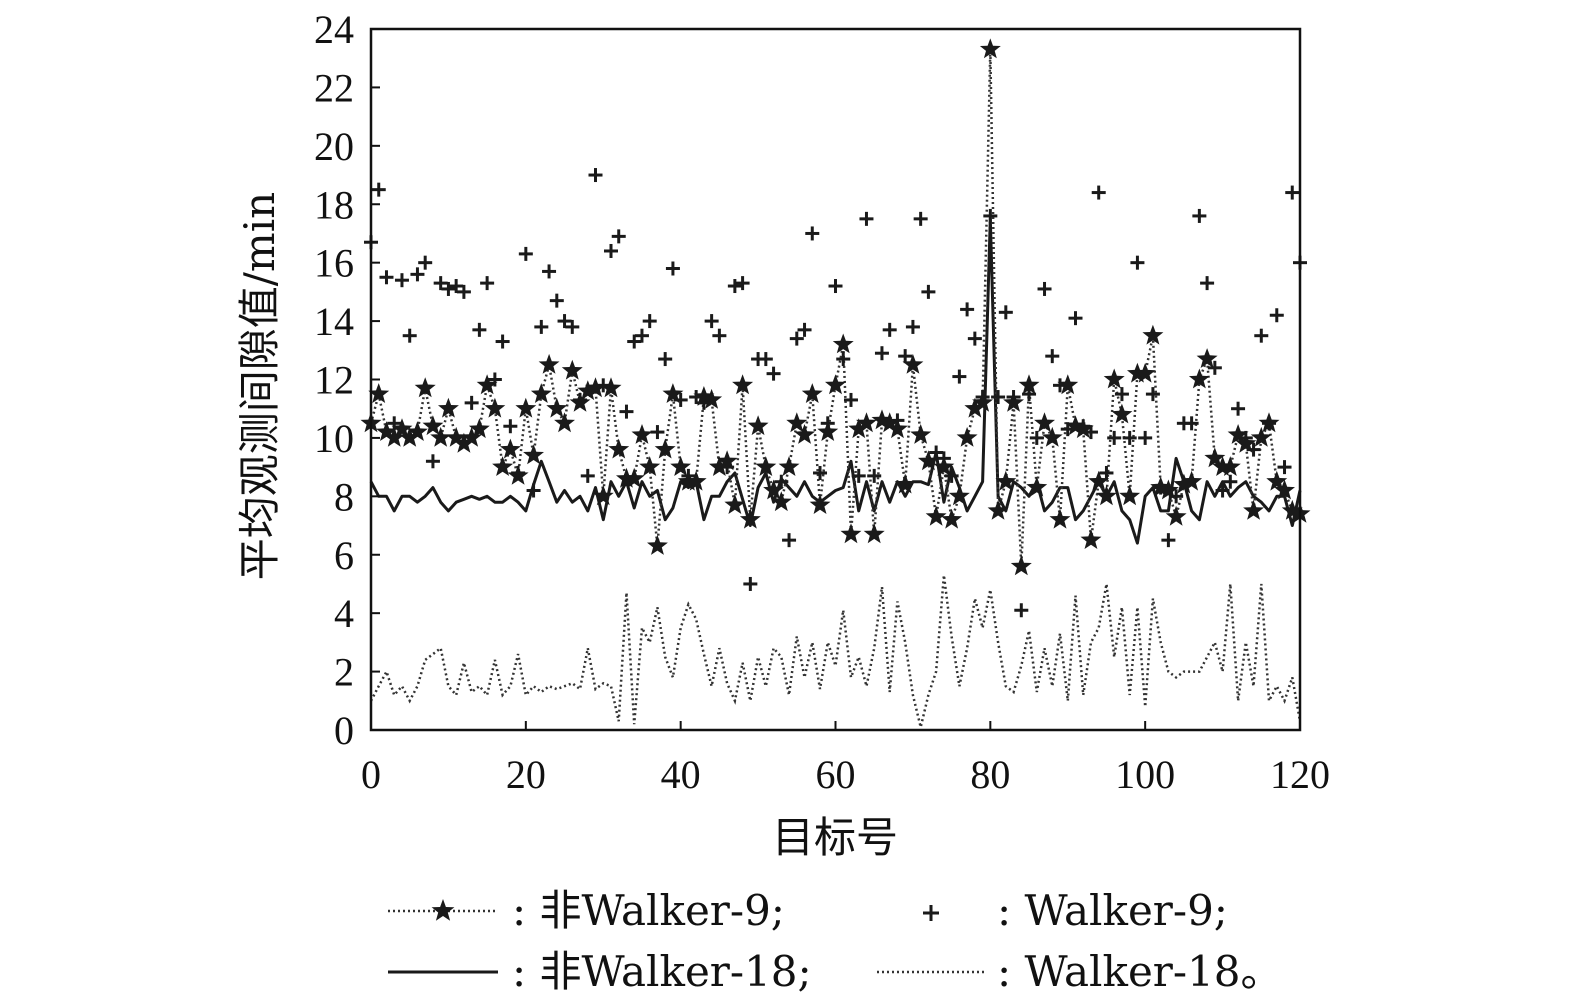 The height and width of the screenshot is (1007, 1575). I want to click on y-axis-title: 平均观测间隙值/min, so click(259, 386).